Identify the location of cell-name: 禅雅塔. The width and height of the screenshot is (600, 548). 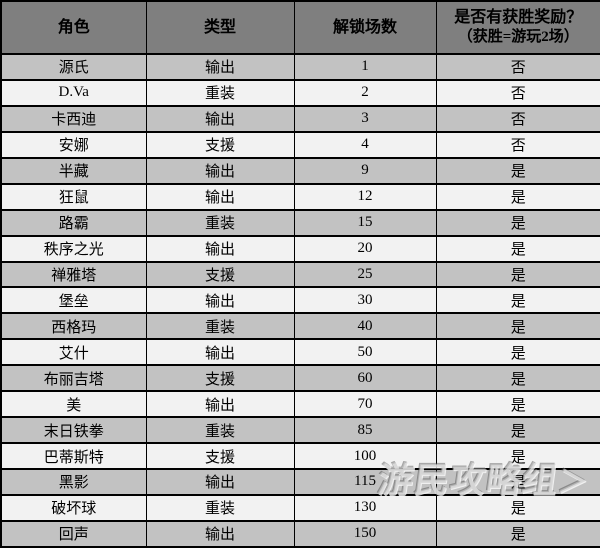
(73, 274).